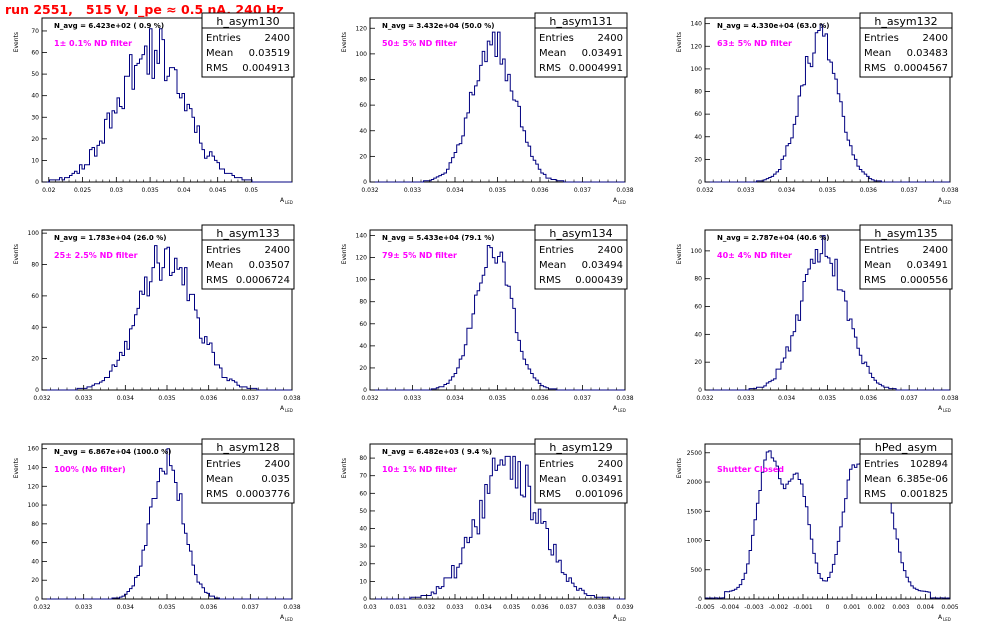  What do you see at coordinates (925, 607) in the screenshot?
I see `x-tick-label: 0.004` at bounding box center [925, 607].